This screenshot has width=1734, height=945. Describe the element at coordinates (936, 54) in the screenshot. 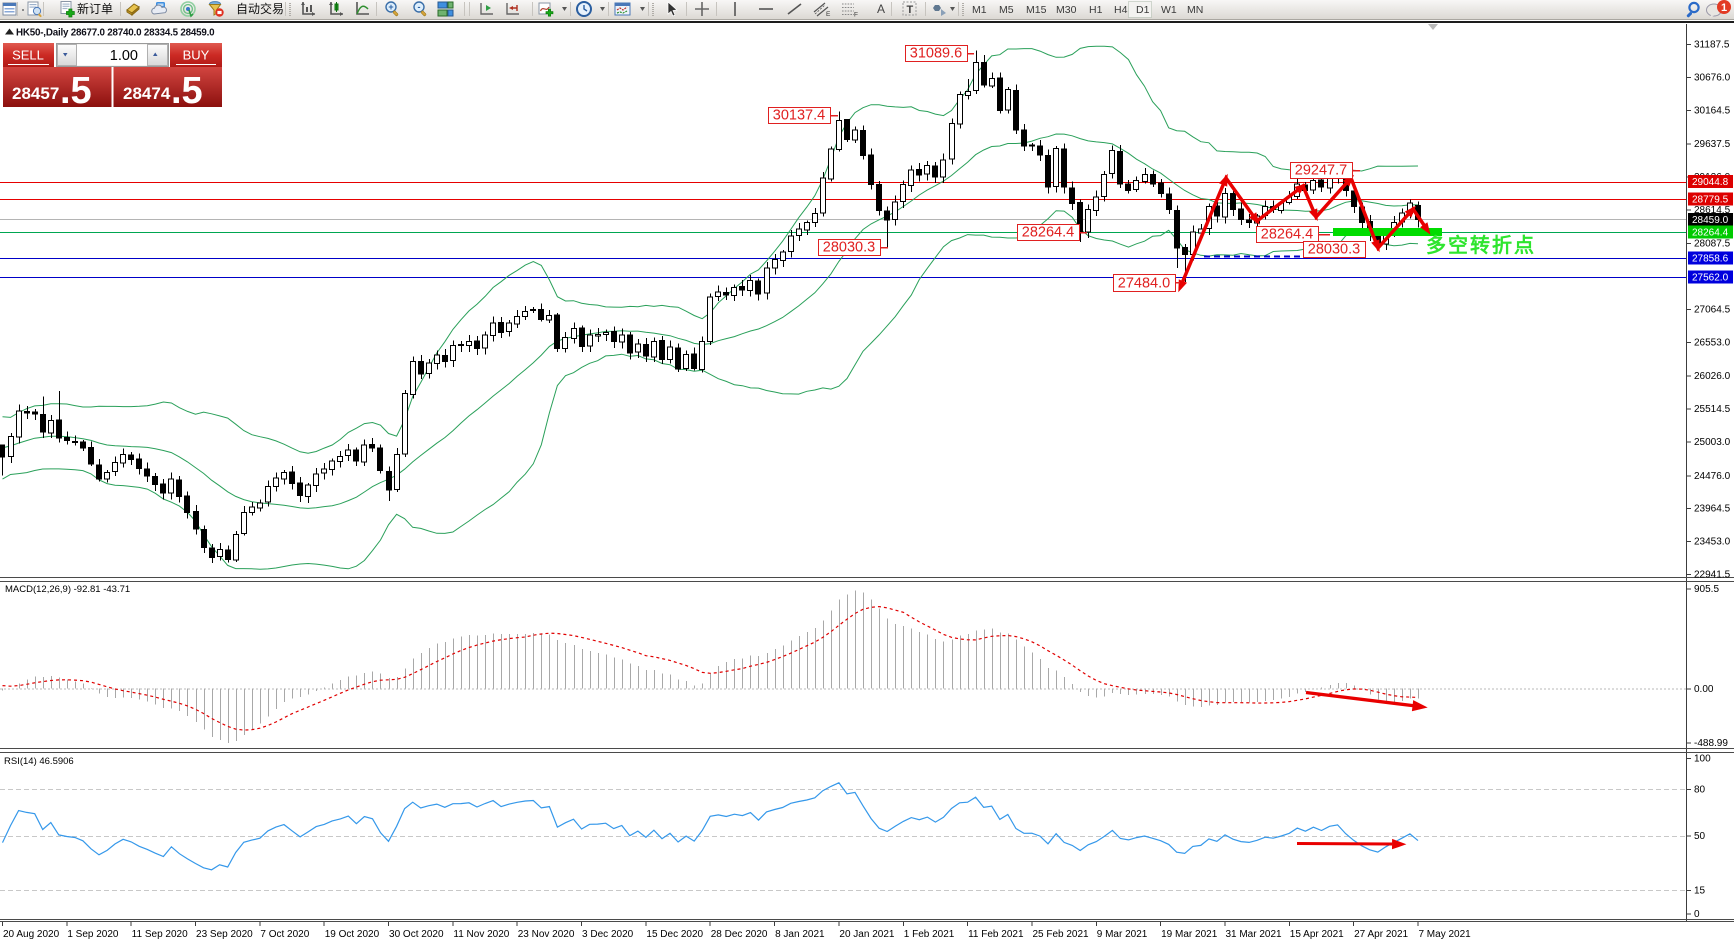

I see `svg-text: 31089.6` at that location.